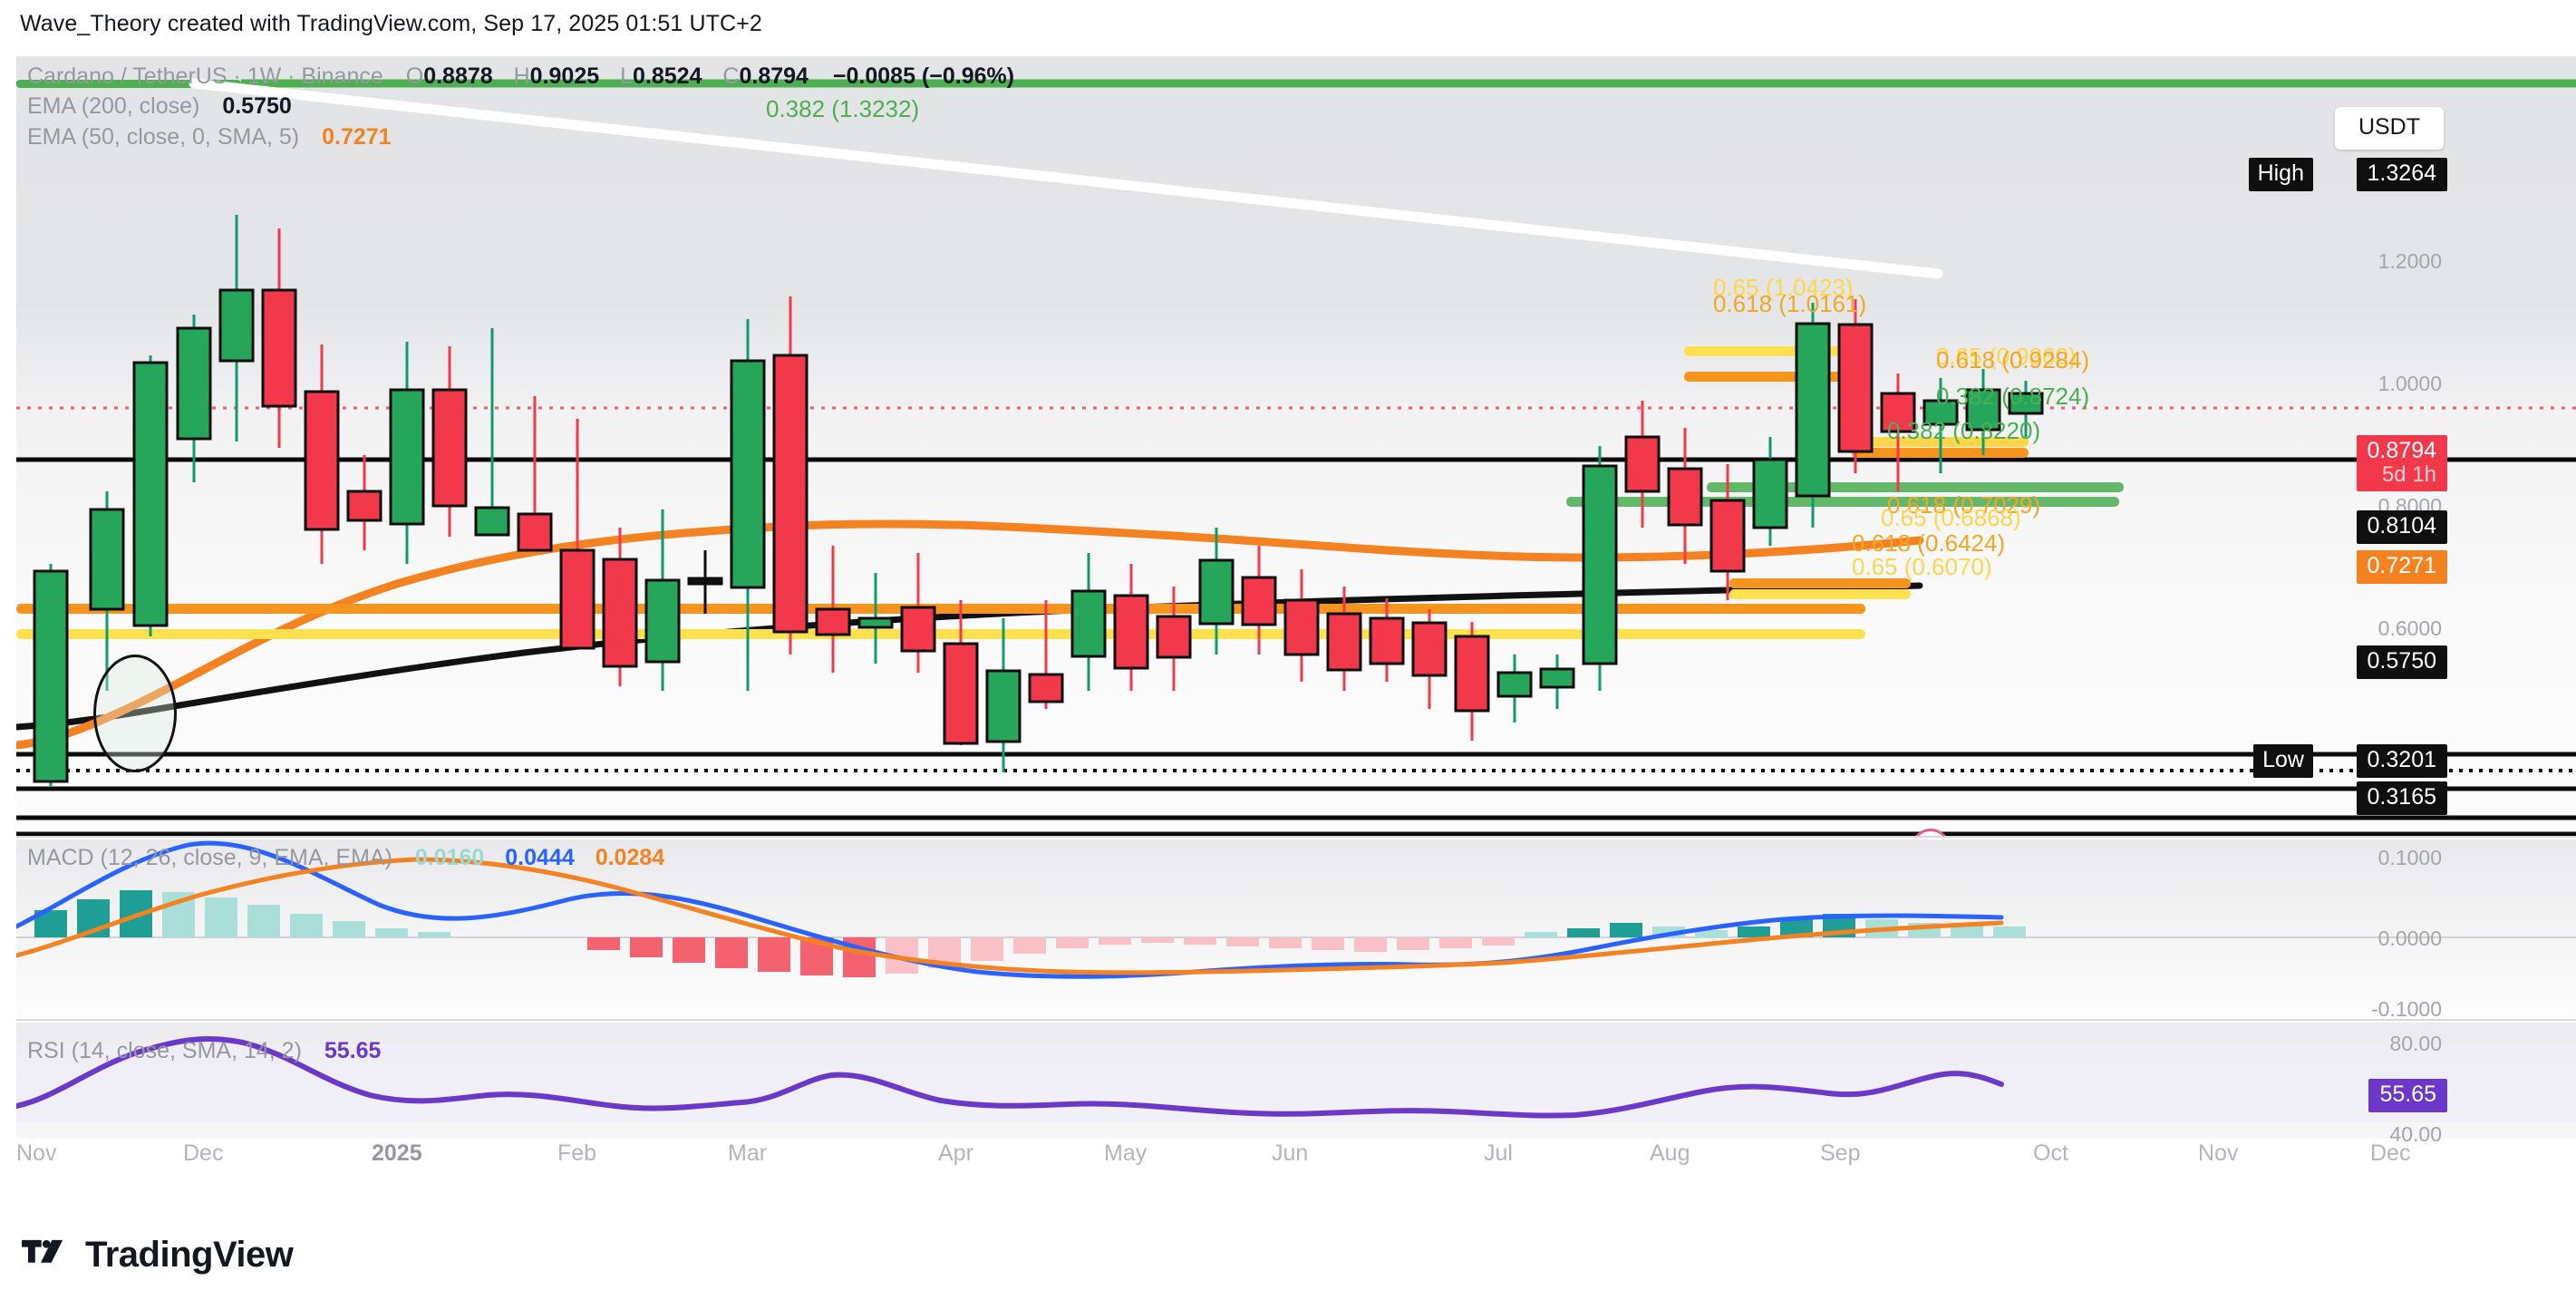 The image size is (2576, 1300). I want to click on macd-signal-value: 0.0284, so click(630, 858).